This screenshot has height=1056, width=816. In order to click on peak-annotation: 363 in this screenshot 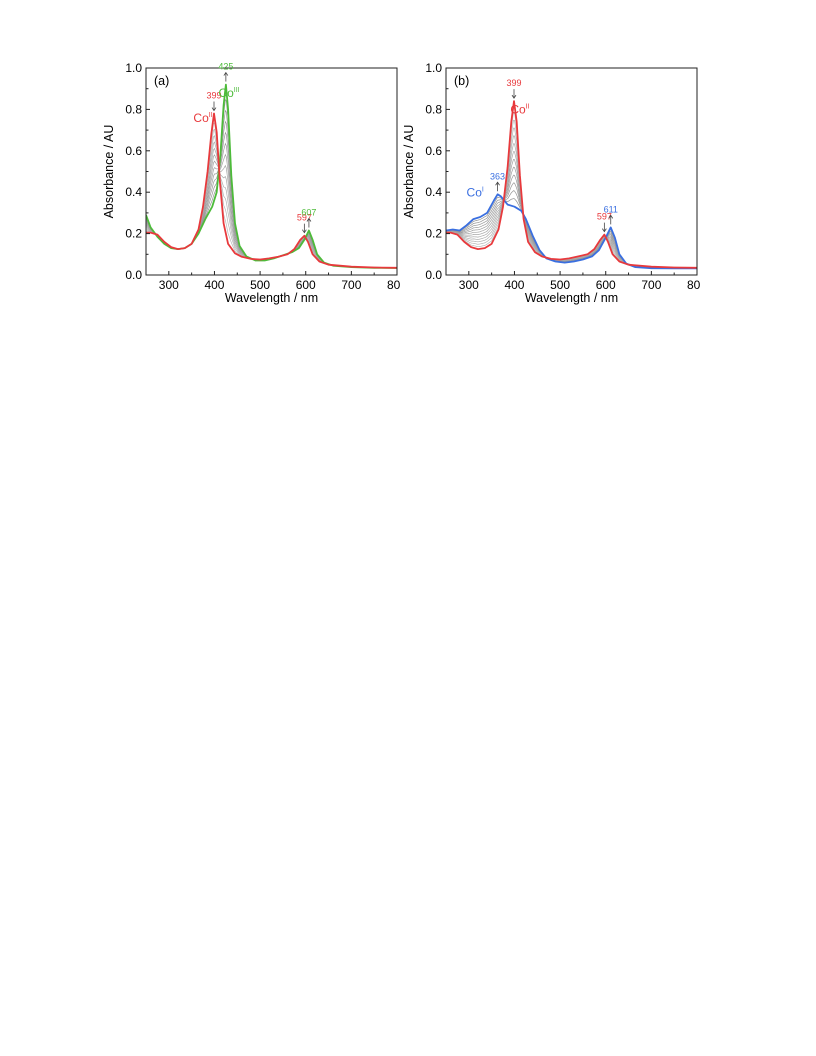, I will do `click(497, 181)`.